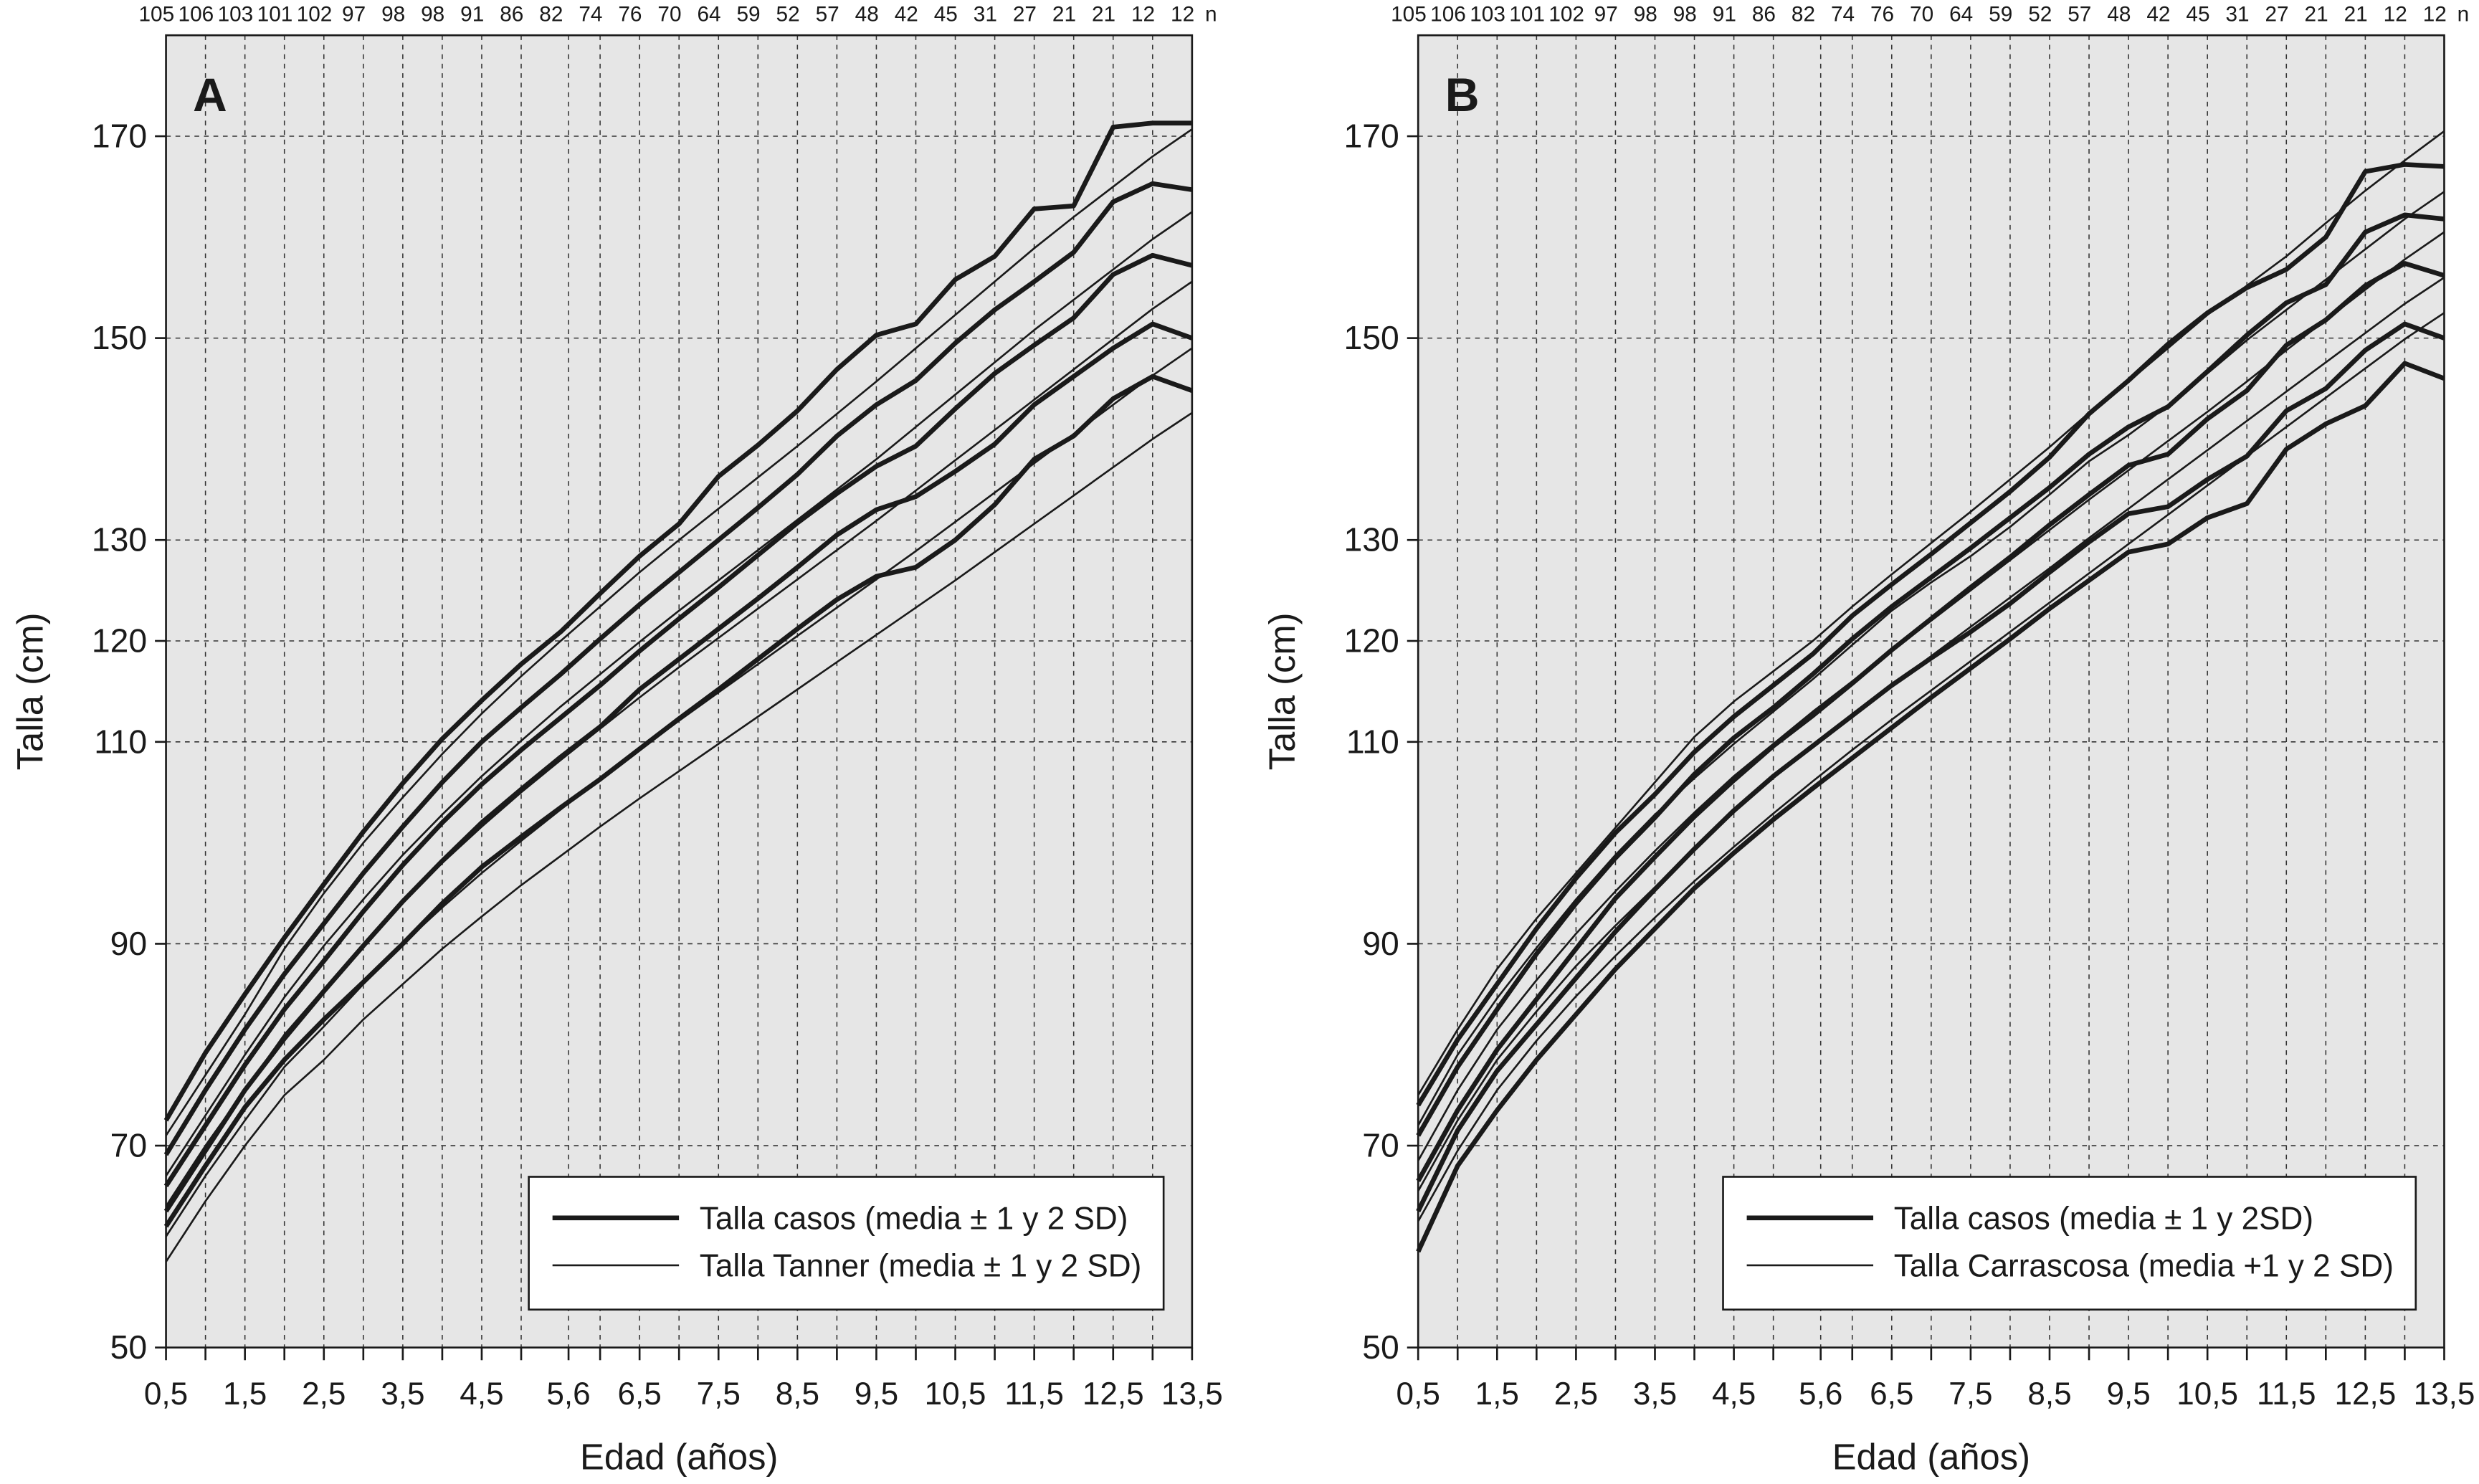 This screenshot has width=2479, height=1484. What do you see at coordinates (1034, 1394) in the screenshot?
I see `x-tick-label: 11,5` at bounding box center [1034, 1394].